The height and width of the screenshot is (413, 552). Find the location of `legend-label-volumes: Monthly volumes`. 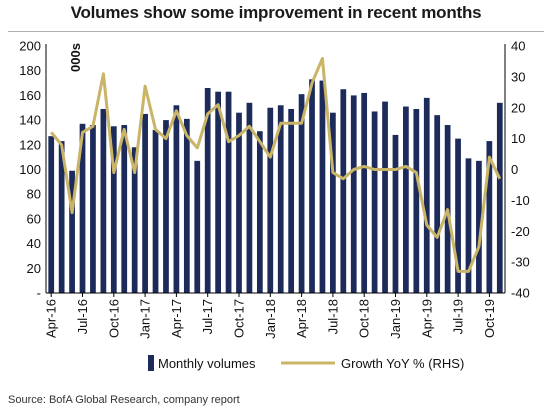

legend-label-volumes: Monthly volumes is located at coordinates (207, 363).